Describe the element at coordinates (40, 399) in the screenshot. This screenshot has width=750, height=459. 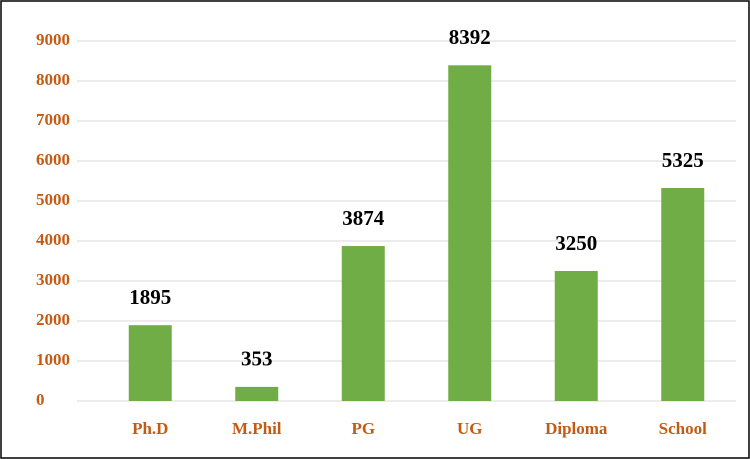
I see `y-tick-label: 0` at that location.